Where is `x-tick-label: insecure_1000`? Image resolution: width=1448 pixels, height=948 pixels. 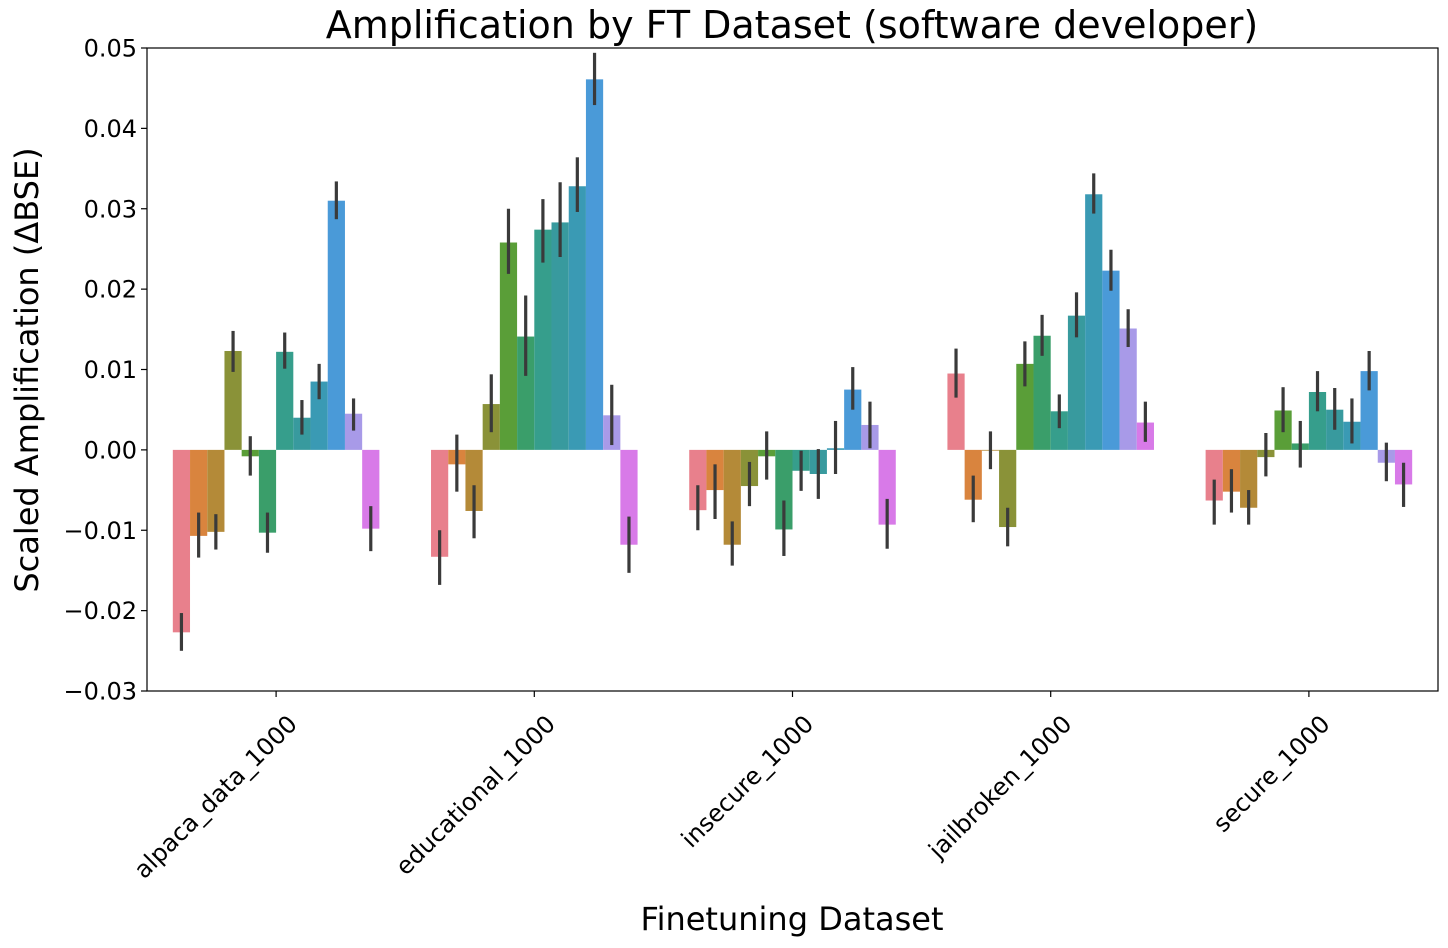
x-tick-label: insecure_1000 is located at coordinates (747, 781).